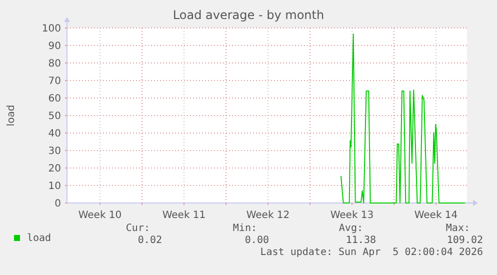 The width and height of the screenshot is (497, 275). I want to click on text: 0.00, so click(256, 240).